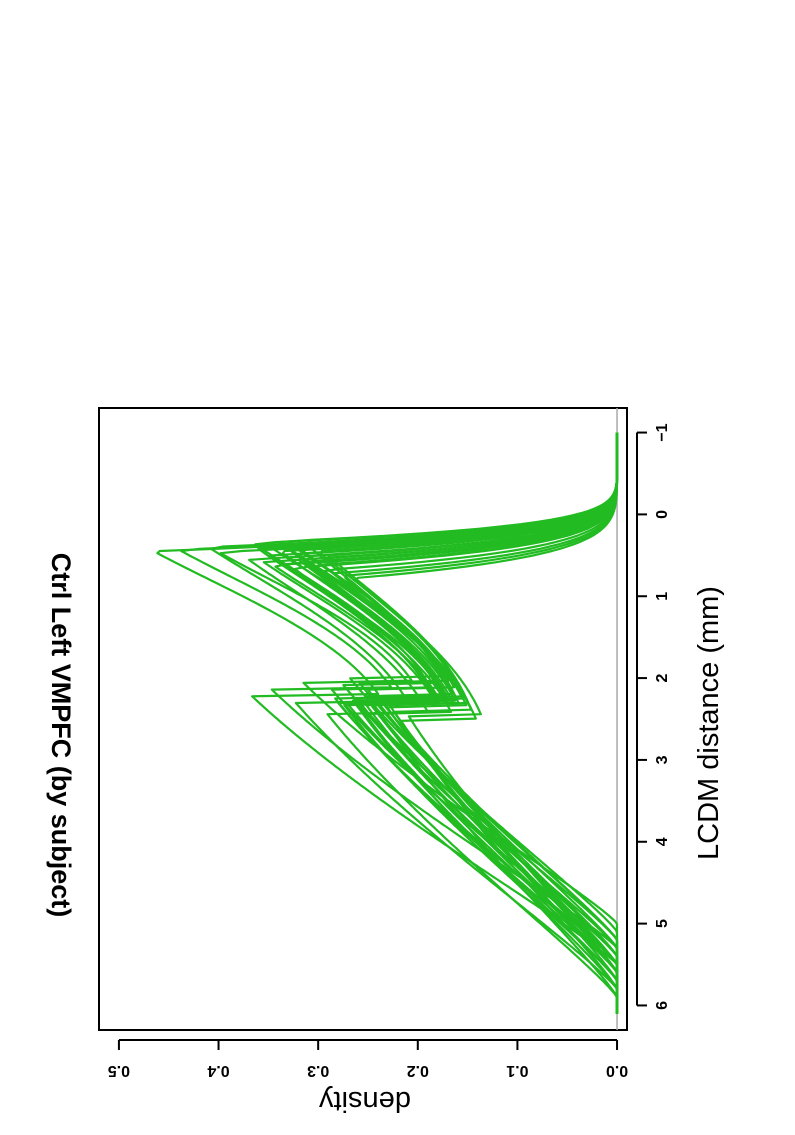 Image resolution: width=795 pixels, height=1135 pixels. I want to click on x-tick-label-3: 2, so click(662, 678).